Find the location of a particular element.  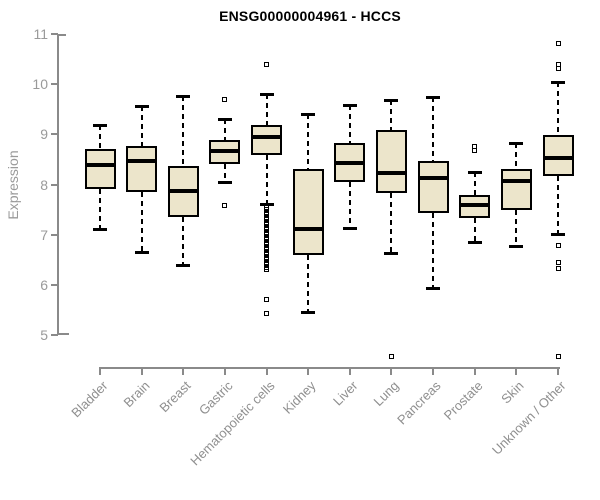

x-tick-kidney is located at coordinates (308, 371).